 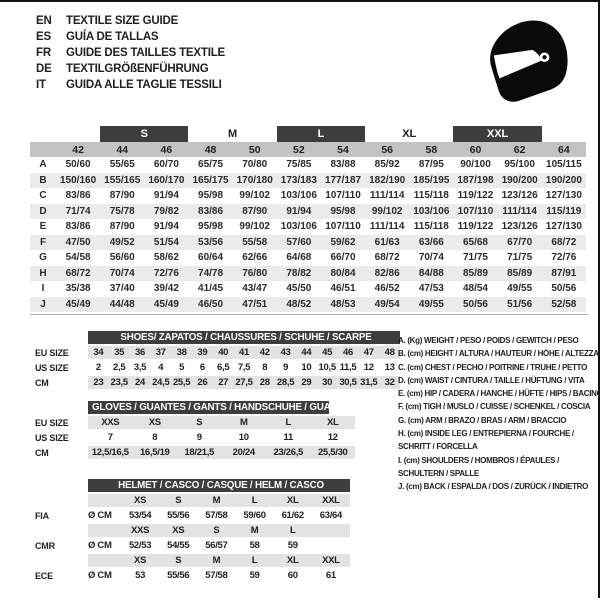 What do you see at coordinates (475, 165) in the screenshot?
I see `size-value: 90/100` at bounding box center [475, 165].